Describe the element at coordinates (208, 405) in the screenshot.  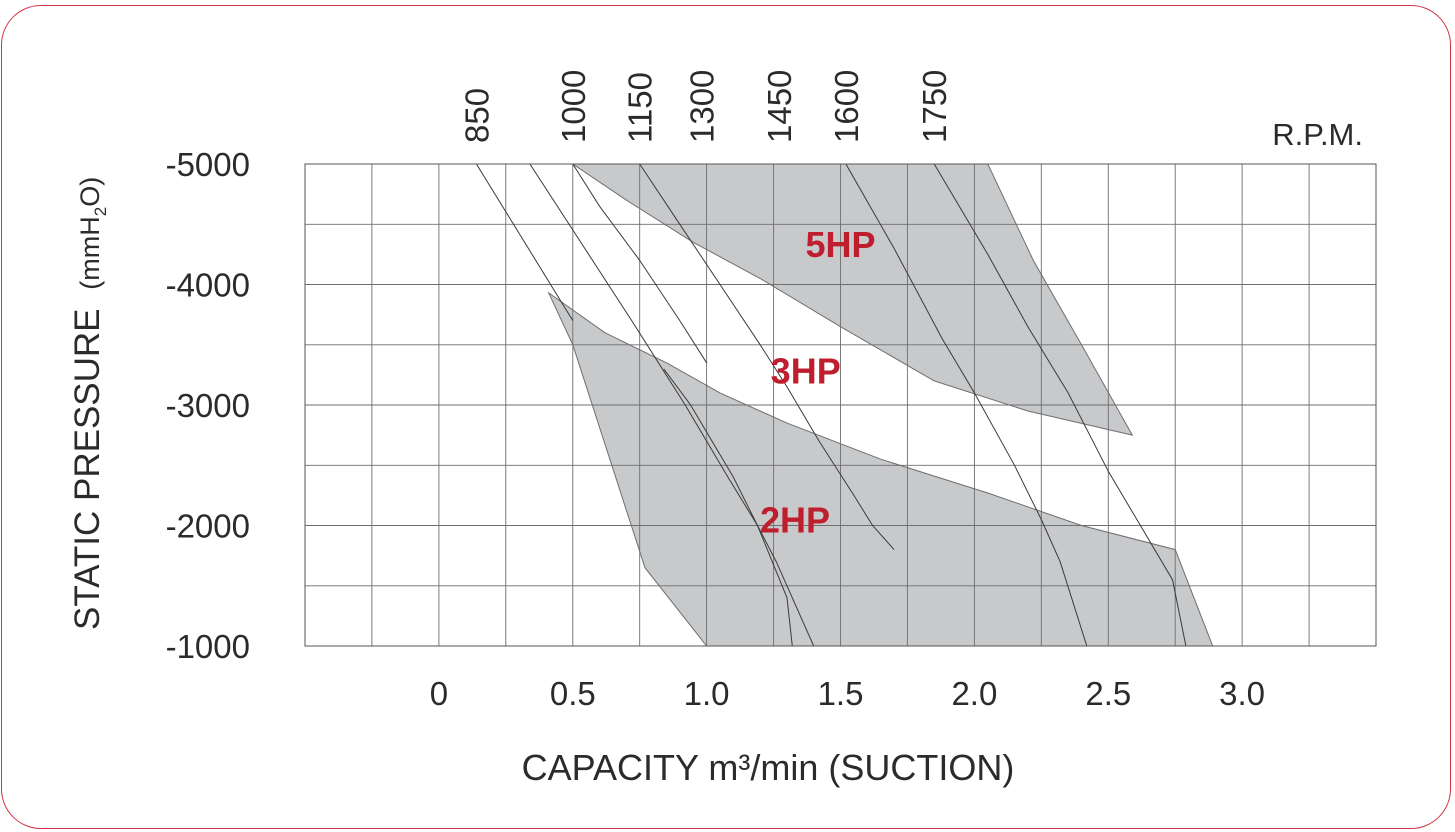
I see `y-tick-label: -3000` at that location.